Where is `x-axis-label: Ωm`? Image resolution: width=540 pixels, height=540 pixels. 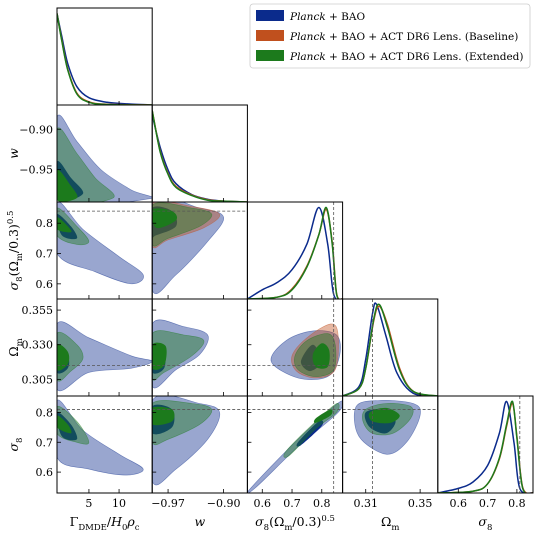
x-axis-label: Ωm is located at coordinates (390, 523).